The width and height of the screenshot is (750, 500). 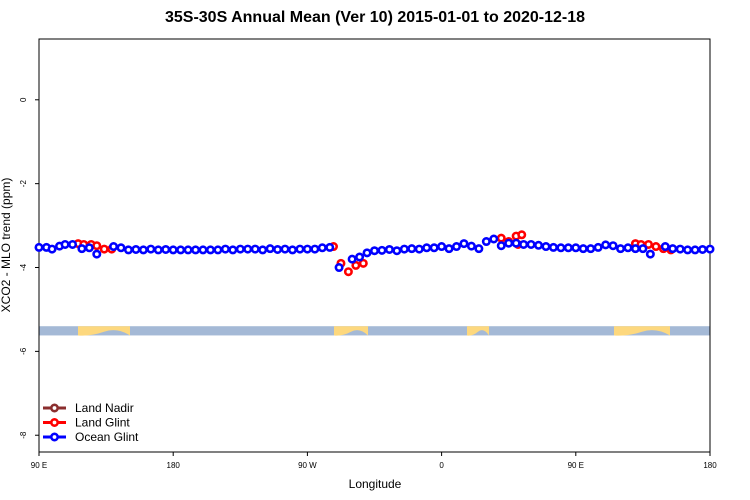 What do you see at coordinates (54, 408) in the screenshot?
I see `legend-marker-land-nadir` at bounding box center [54, 408].